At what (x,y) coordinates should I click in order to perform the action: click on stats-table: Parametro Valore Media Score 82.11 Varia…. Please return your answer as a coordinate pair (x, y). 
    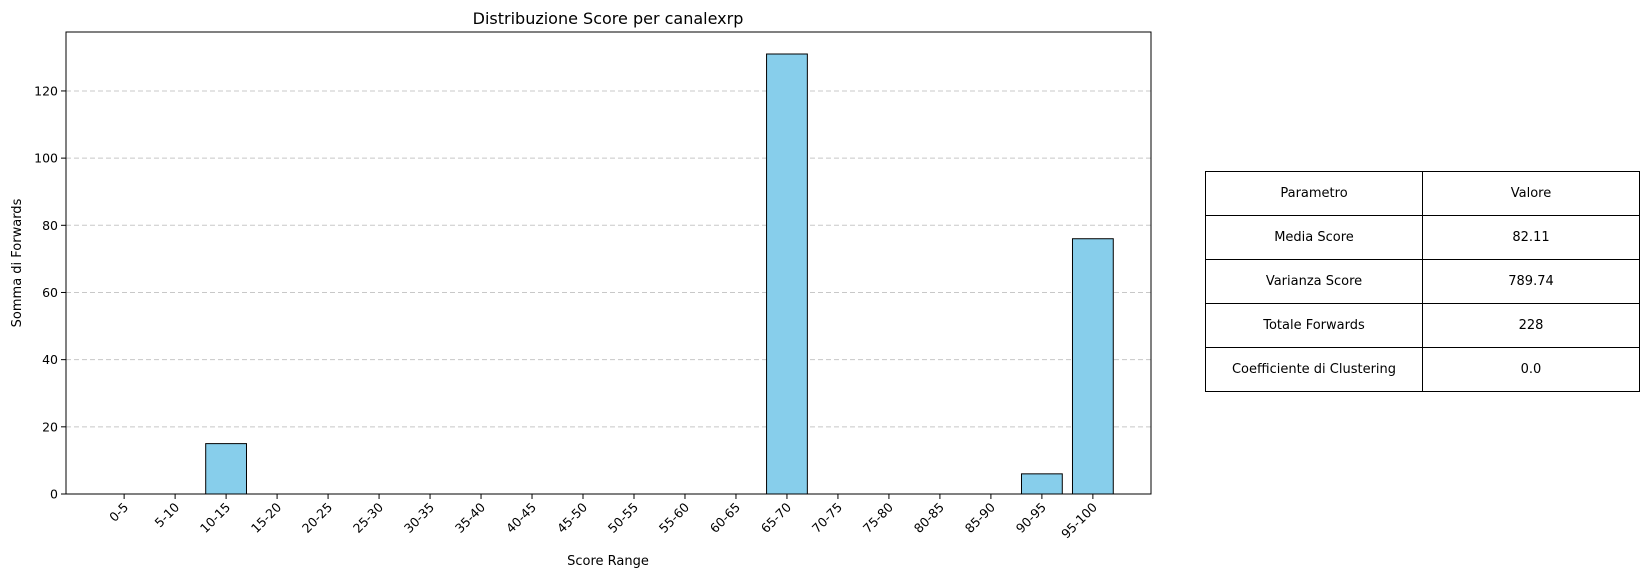
    Looking at the image, I should click on (1422, 281).